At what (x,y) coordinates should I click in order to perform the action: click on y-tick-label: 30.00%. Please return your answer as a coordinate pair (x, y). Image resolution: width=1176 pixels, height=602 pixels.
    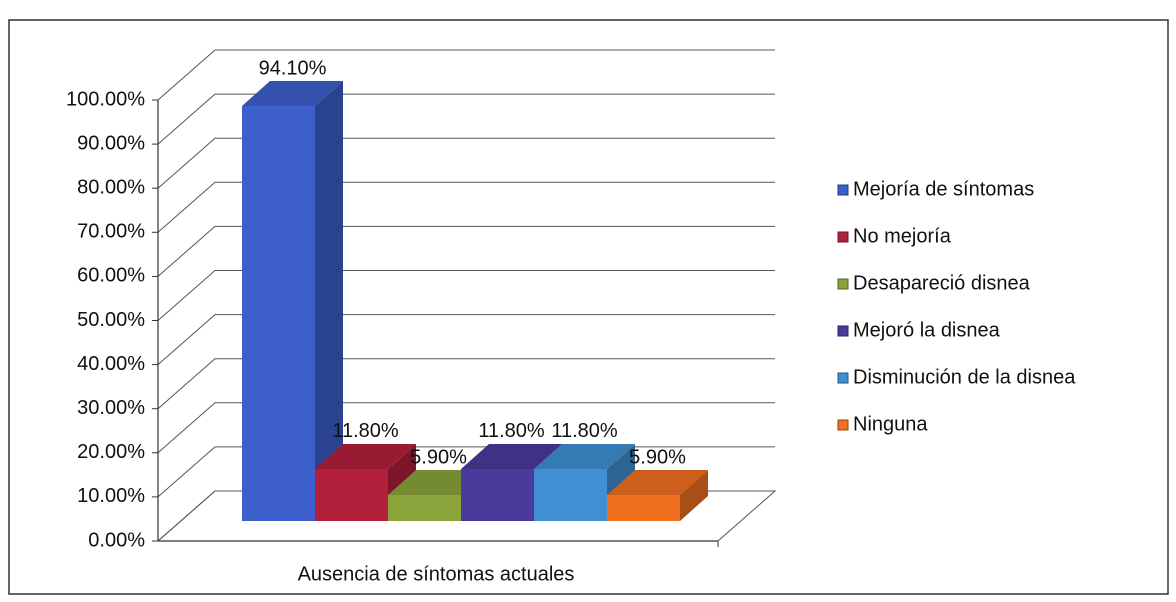
    Looking at the image, I should click on (111, 408).